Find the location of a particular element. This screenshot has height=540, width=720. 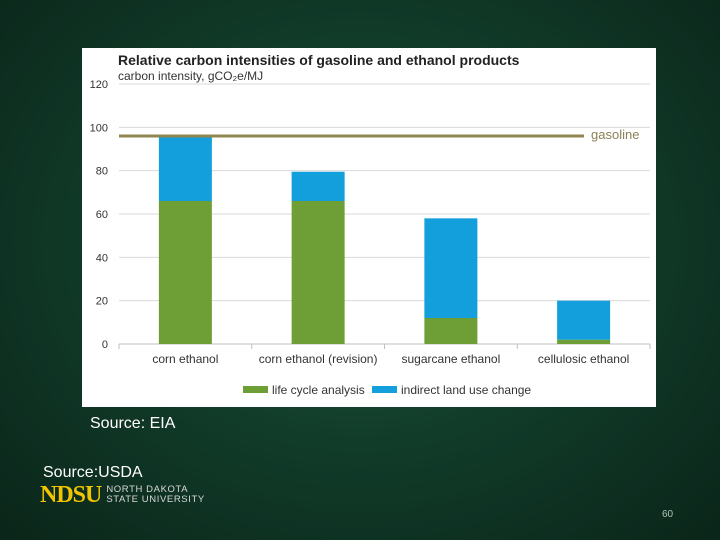

legend-label: life cycle analysis is located at coordinates (318, 390).